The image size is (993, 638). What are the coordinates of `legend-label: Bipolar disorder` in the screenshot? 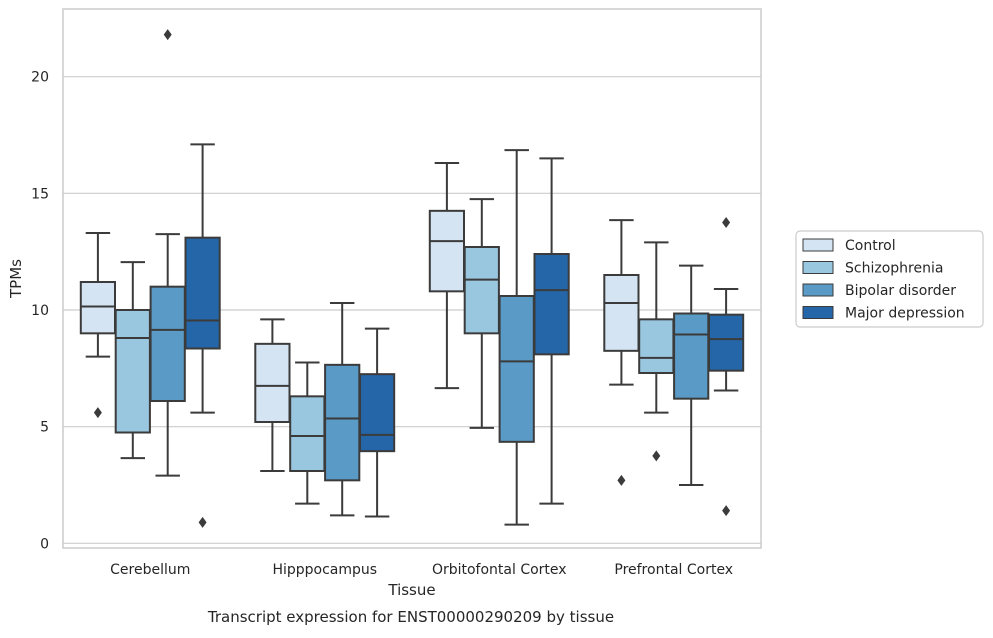 It's located at (900, 291).